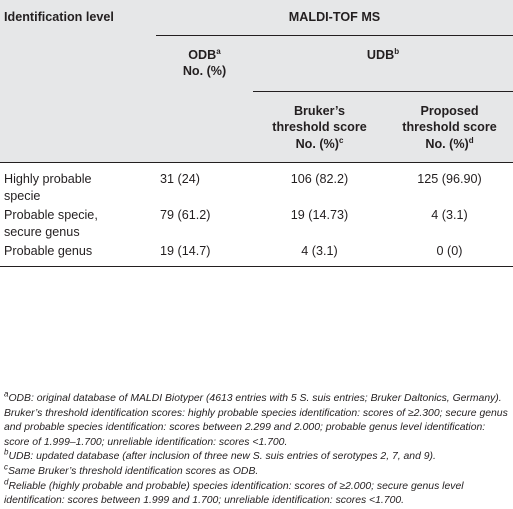 Image resolution: width=513 pixels, height=509 pixels. What do you see at coordinates (6, 482) in the screenshot?
I see `footnote-d-mark: d` at bounding box center [6, 482].